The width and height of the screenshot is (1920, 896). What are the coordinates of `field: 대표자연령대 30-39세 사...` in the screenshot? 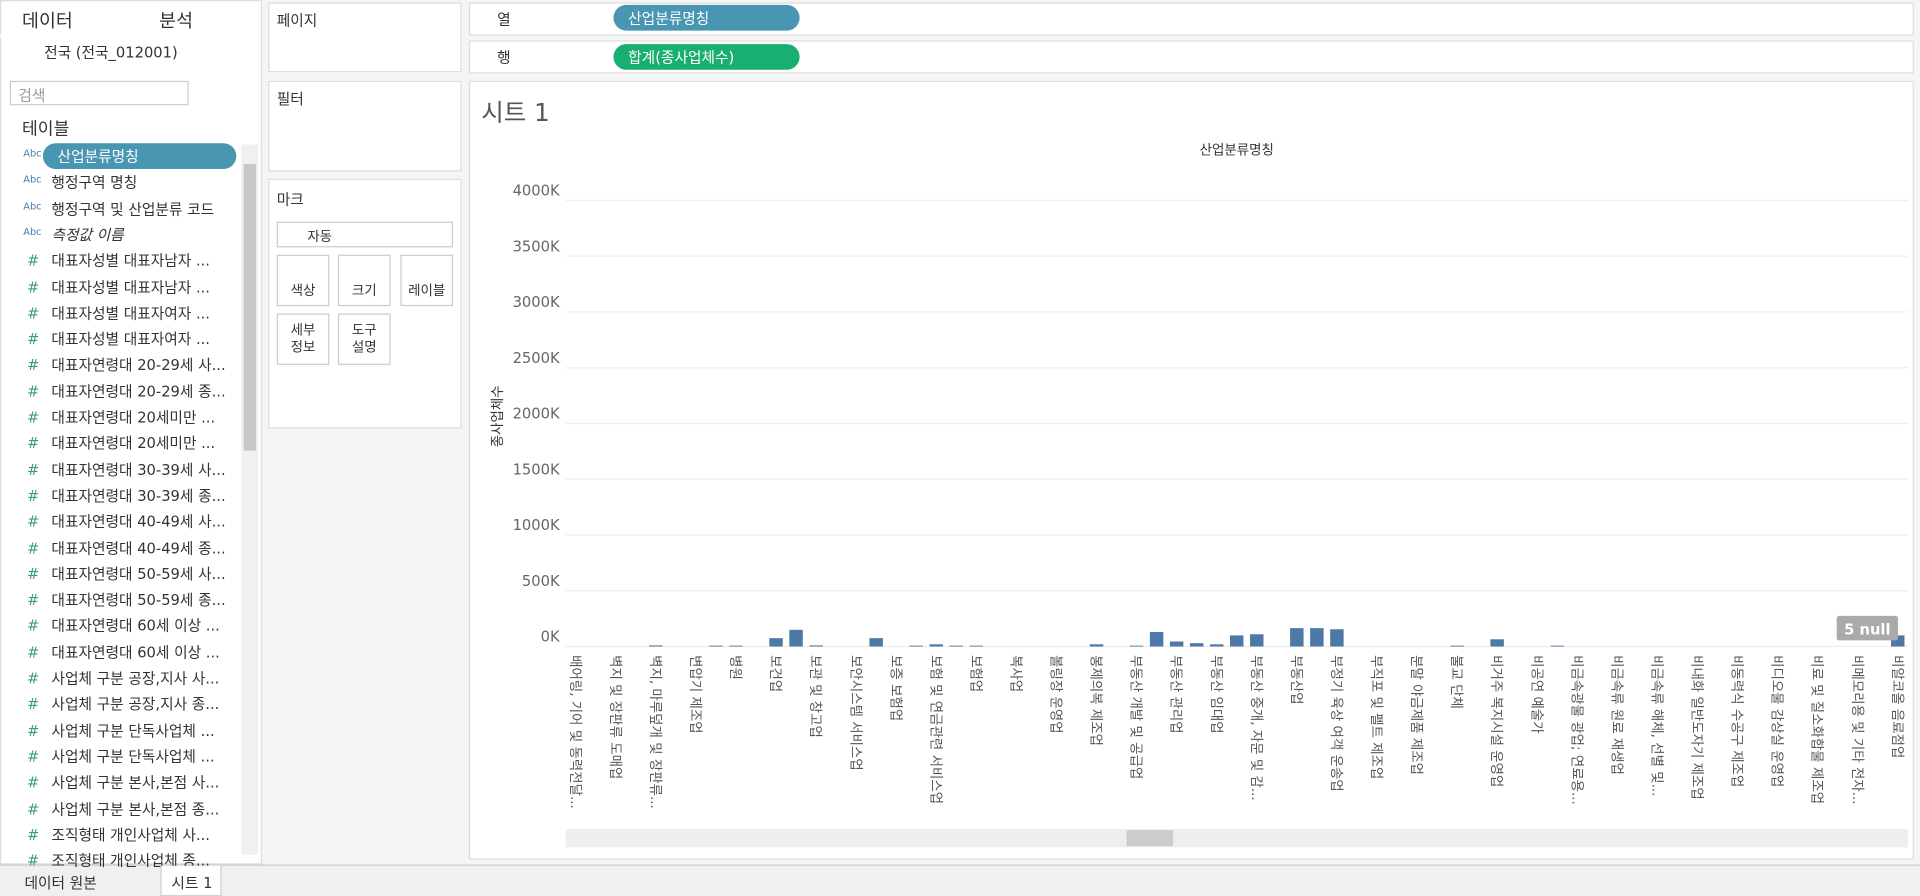 It's located at (138, 470).